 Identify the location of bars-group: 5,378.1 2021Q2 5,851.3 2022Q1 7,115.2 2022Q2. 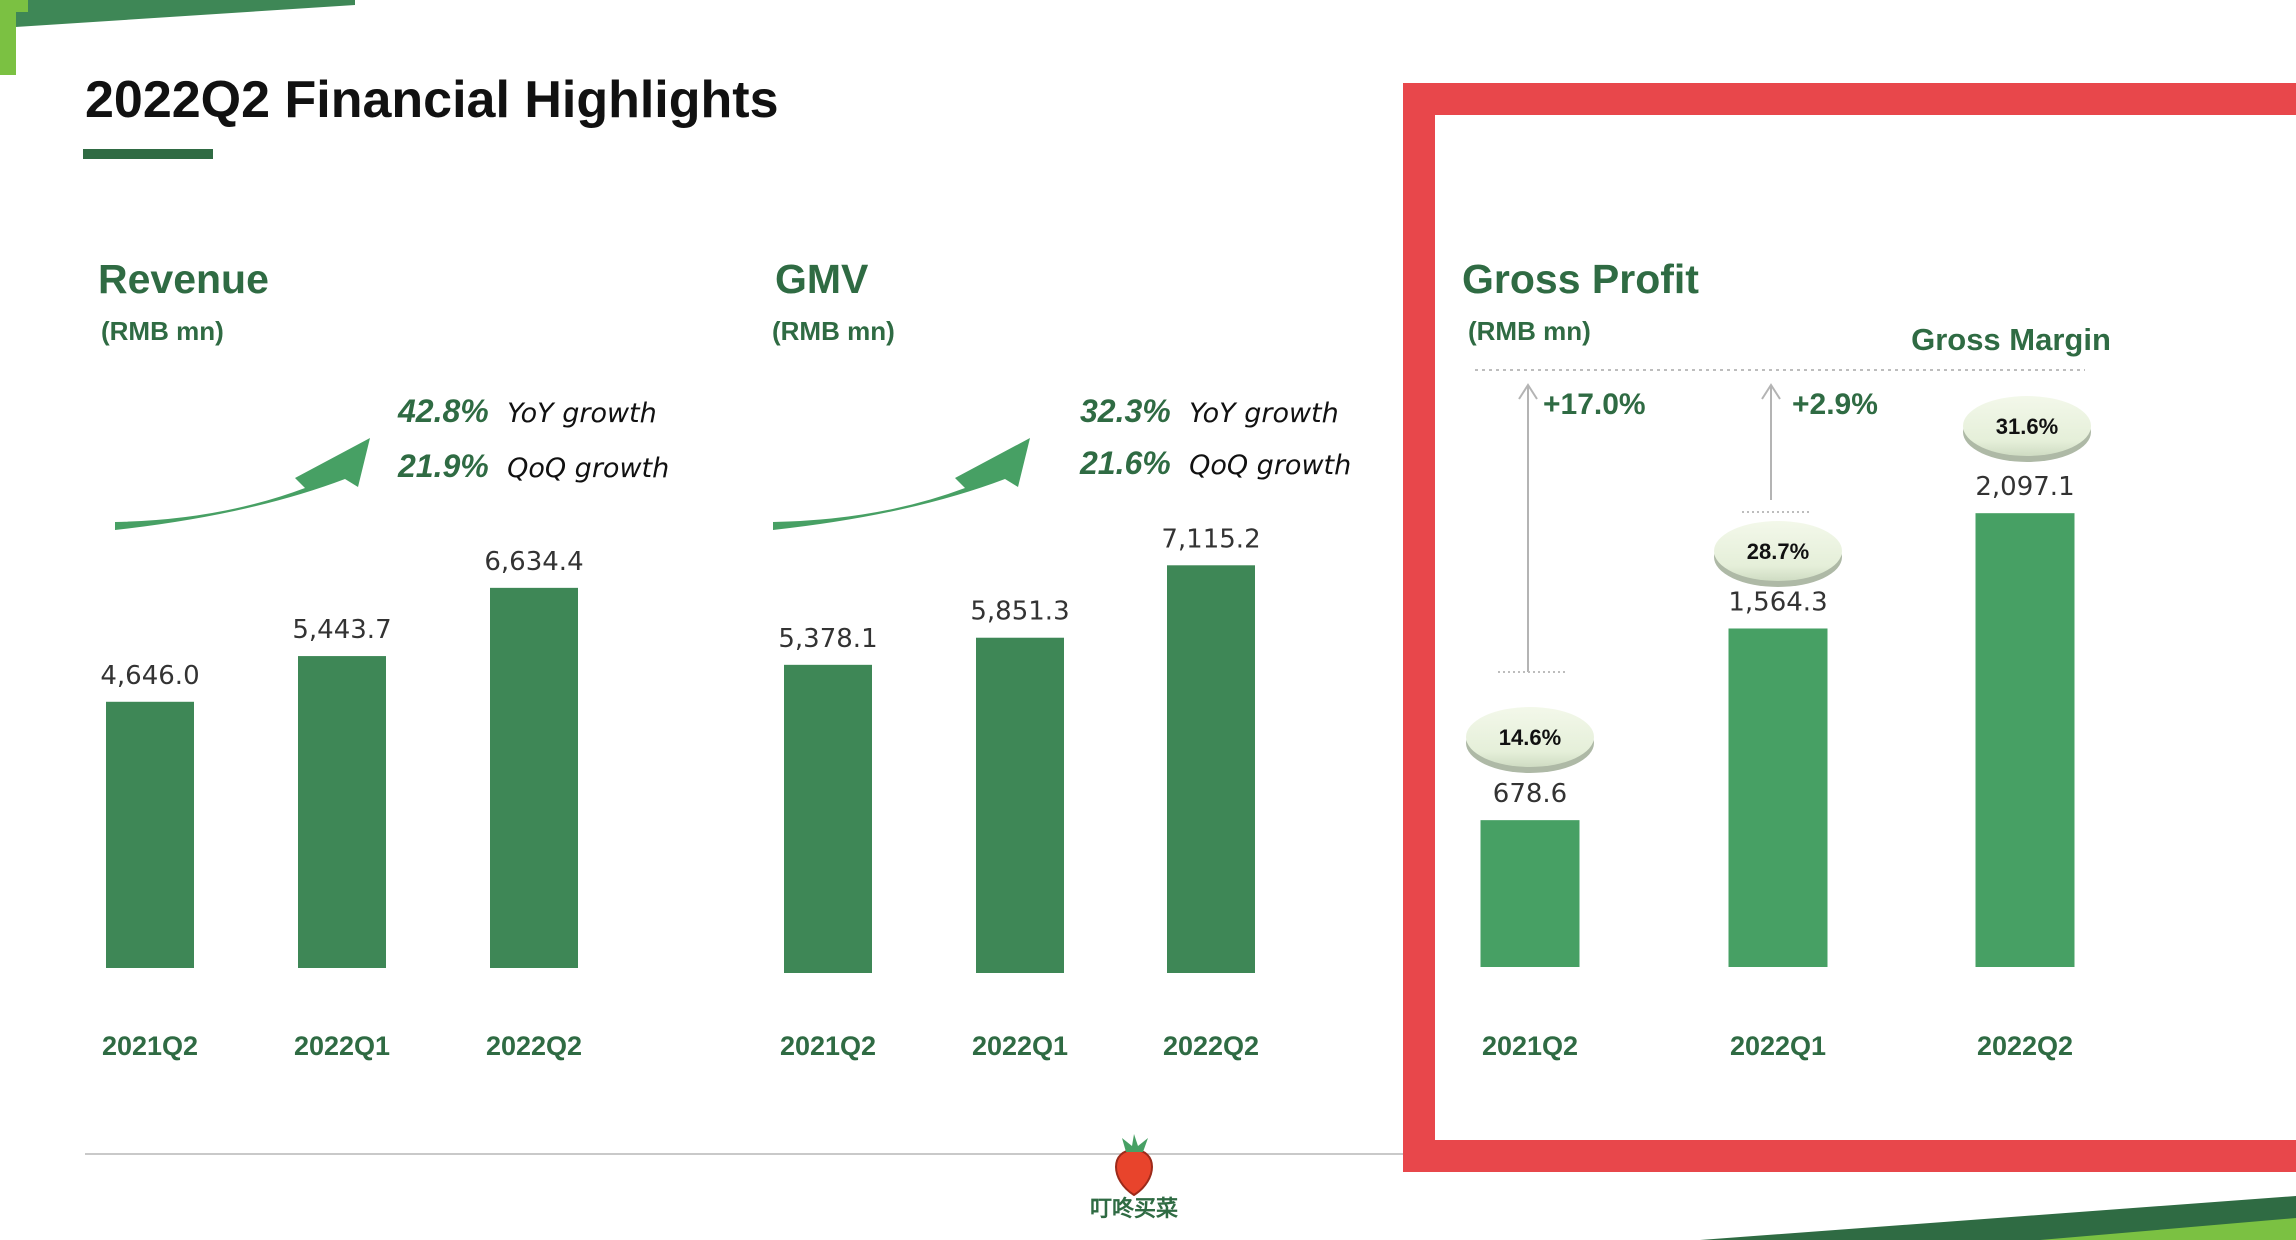
(1019, 792).